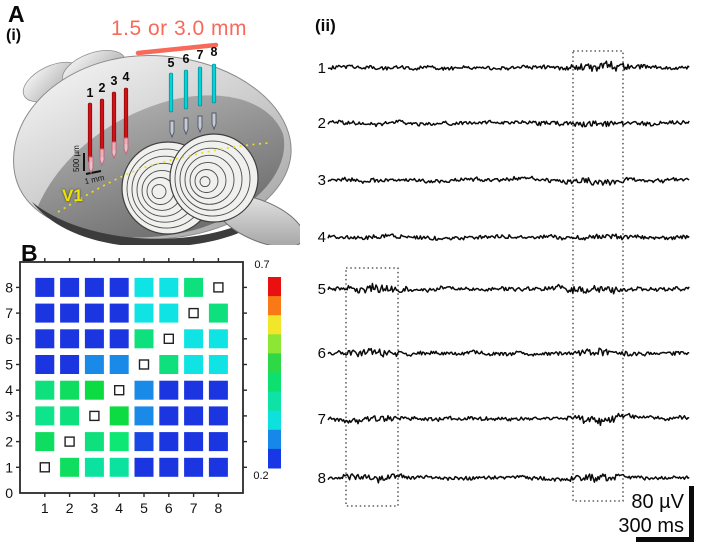 The height and width of the screenshot is (549, 701). I want to click on x-axis-tick-label: 5, so click(144, 508).